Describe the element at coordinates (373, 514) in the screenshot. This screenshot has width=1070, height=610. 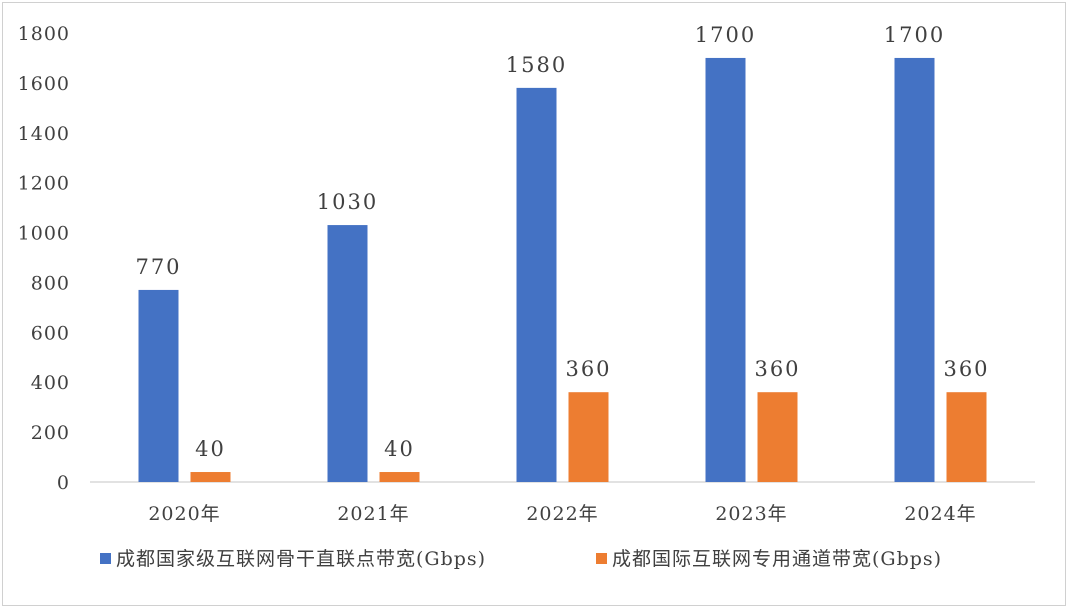
I see `x-tick-label: 2021年` at that location.